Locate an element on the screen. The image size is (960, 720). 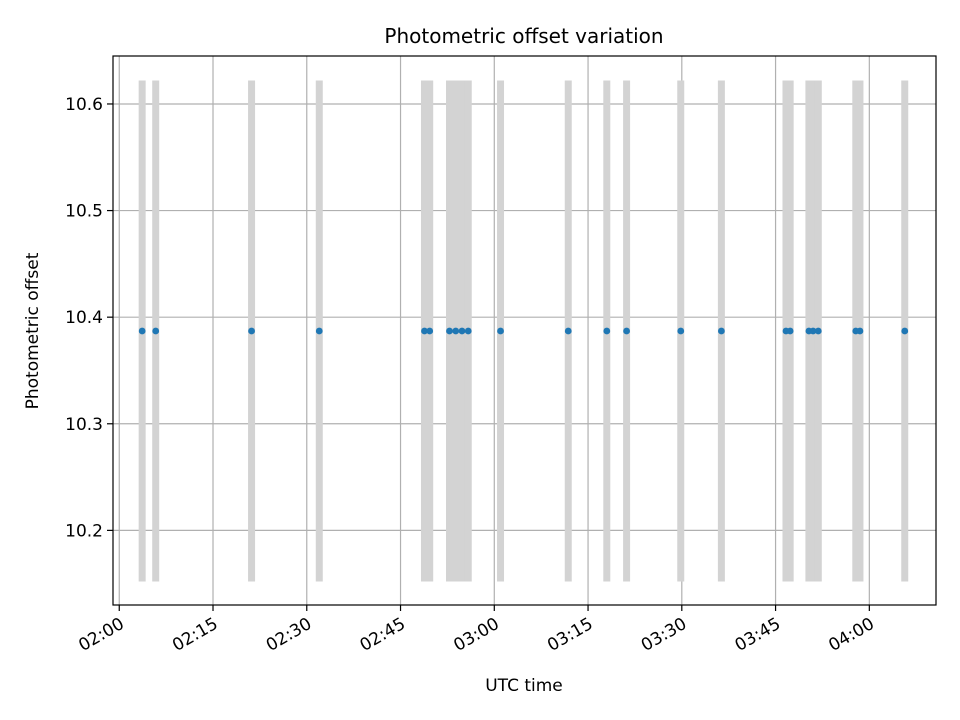
x-axis-title: UTC time is located at coordinates (524, 686).